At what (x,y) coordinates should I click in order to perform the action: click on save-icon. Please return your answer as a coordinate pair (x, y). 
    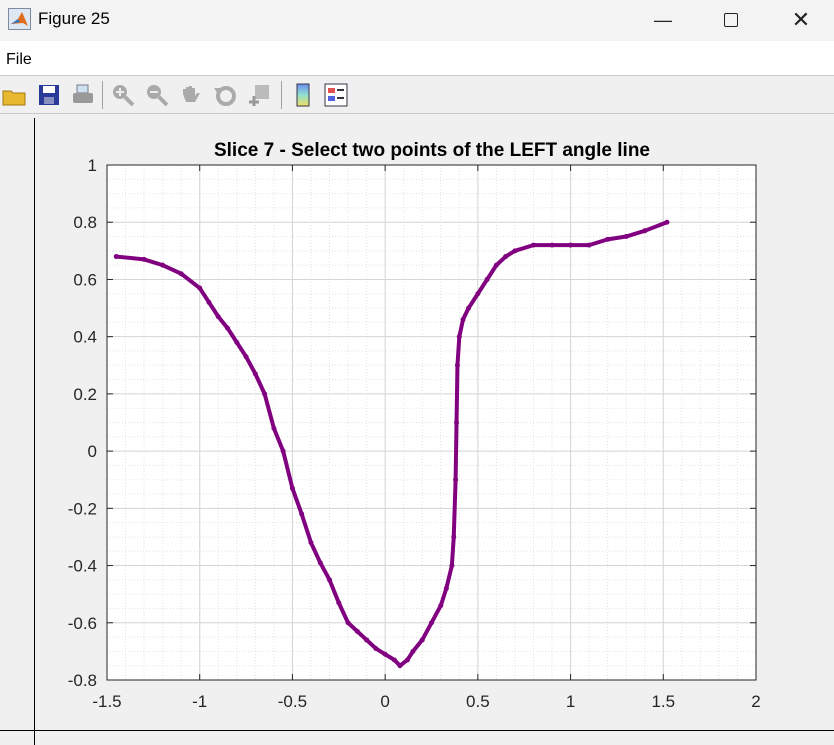
    Looking at the image, I should click on (49, 95).